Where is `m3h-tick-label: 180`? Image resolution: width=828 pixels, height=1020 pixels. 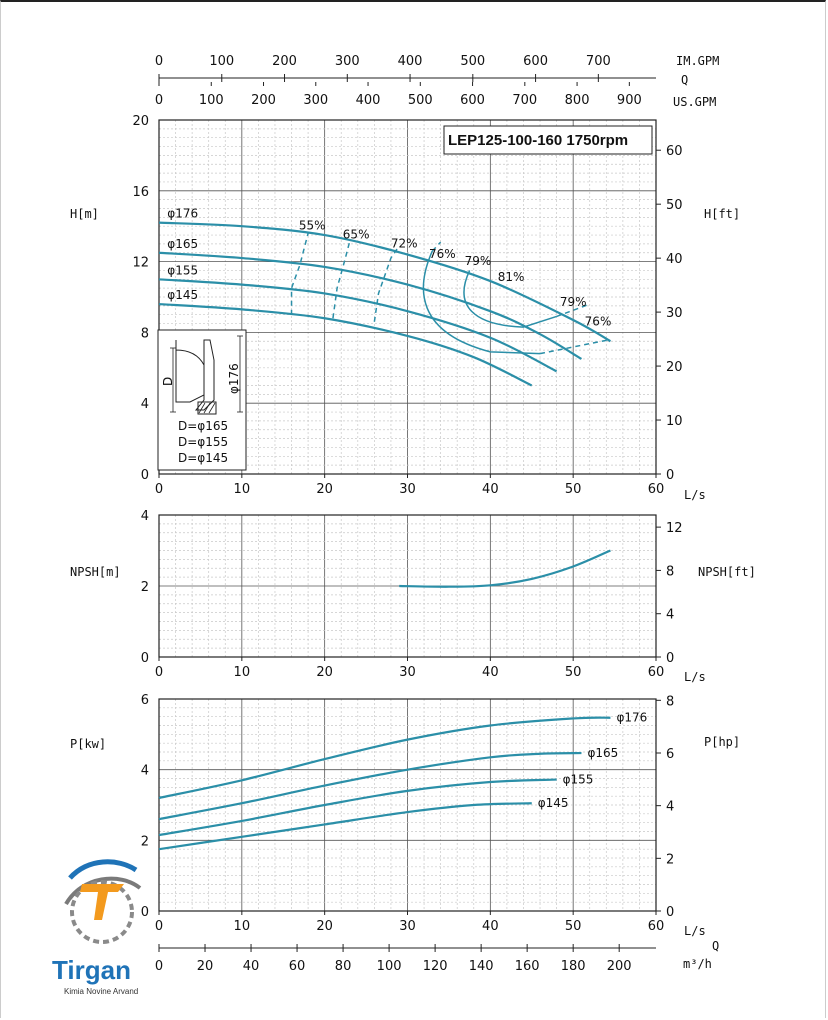
m3h-tick-label: 180 is located at coordinates (573, 966).